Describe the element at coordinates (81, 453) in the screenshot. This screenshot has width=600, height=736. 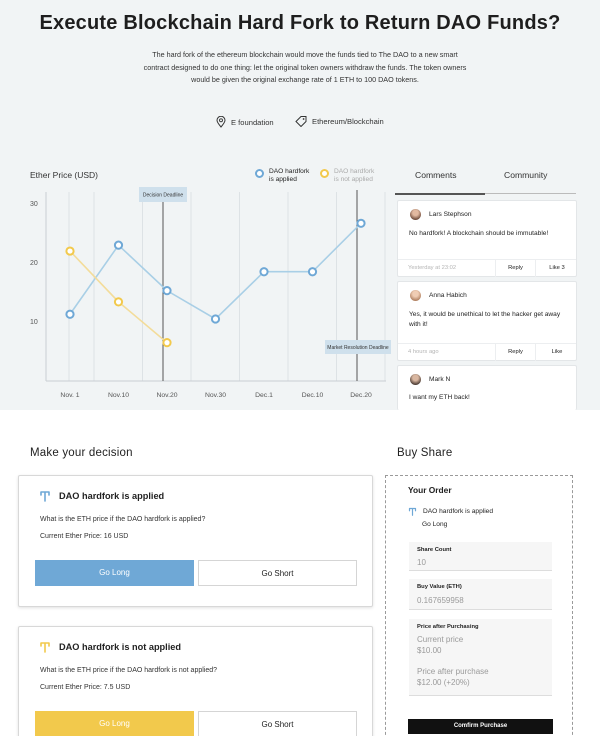
I see `decision-section-title: Make your decision` at that location.